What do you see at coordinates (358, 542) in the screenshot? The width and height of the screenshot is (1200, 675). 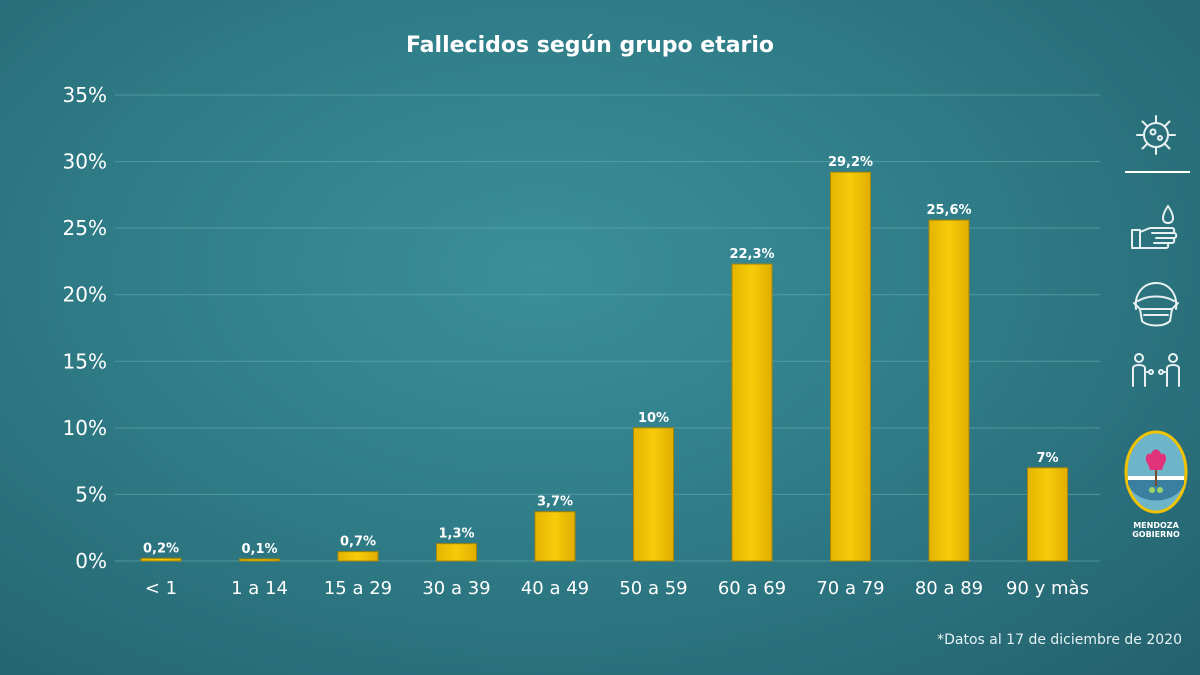 I see `data-label: 0,7%` at bounding box center [358, 542].